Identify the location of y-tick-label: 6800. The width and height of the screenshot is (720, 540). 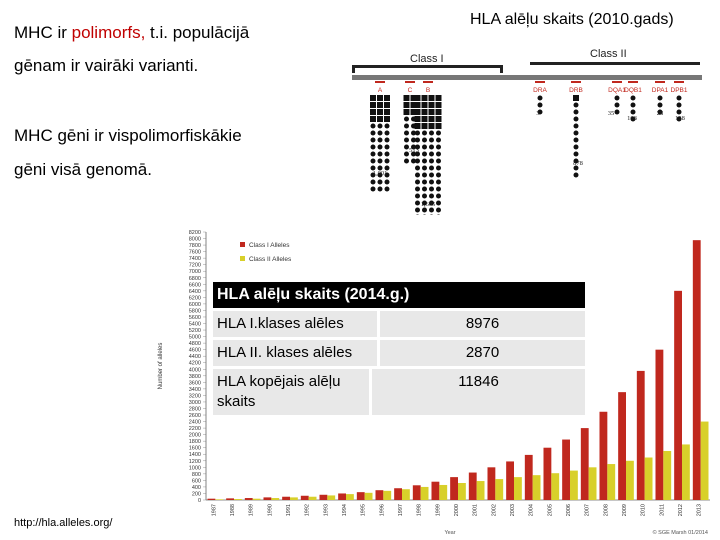
(195, 279).